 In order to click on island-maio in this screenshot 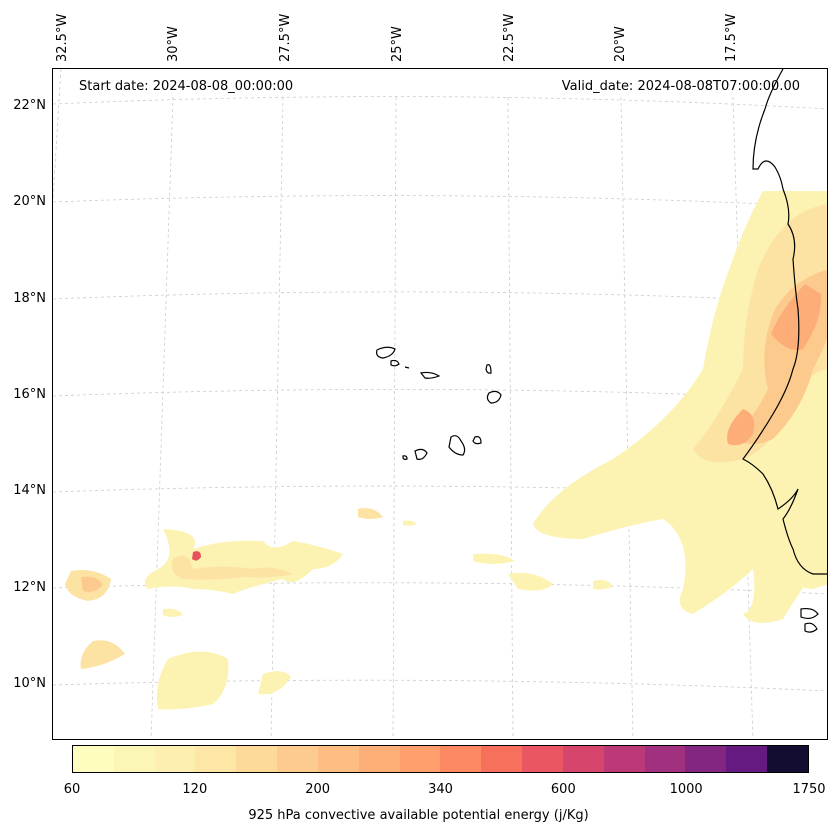, I will do `click(477, 440)`.